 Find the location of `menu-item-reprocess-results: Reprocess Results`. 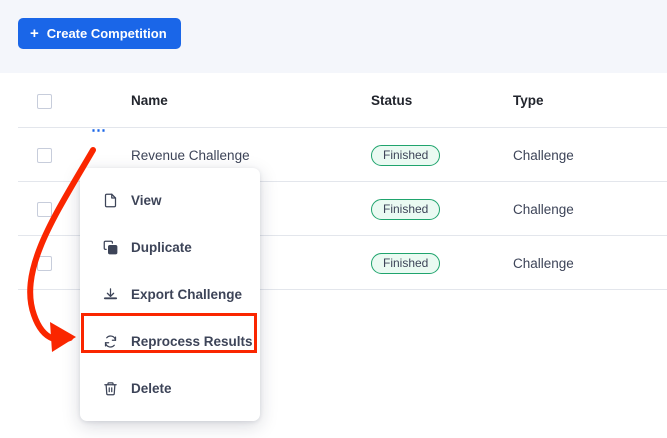

menu-item-reprocess-results: Reprocess Results is located at coordinates (170, 341).